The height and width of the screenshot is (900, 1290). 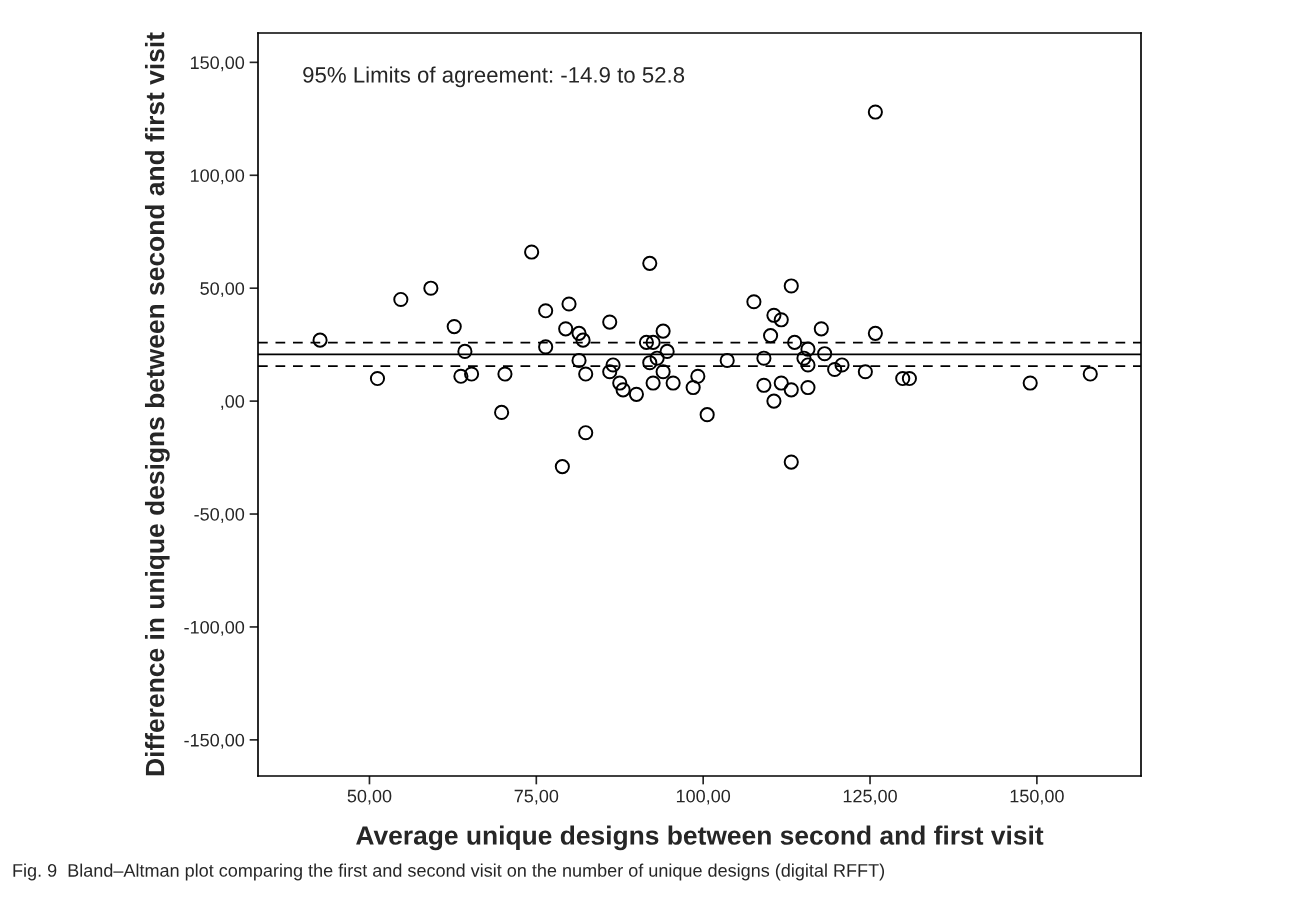 I want to click on y-tick-label: ,00, so click(x=233, y=402).